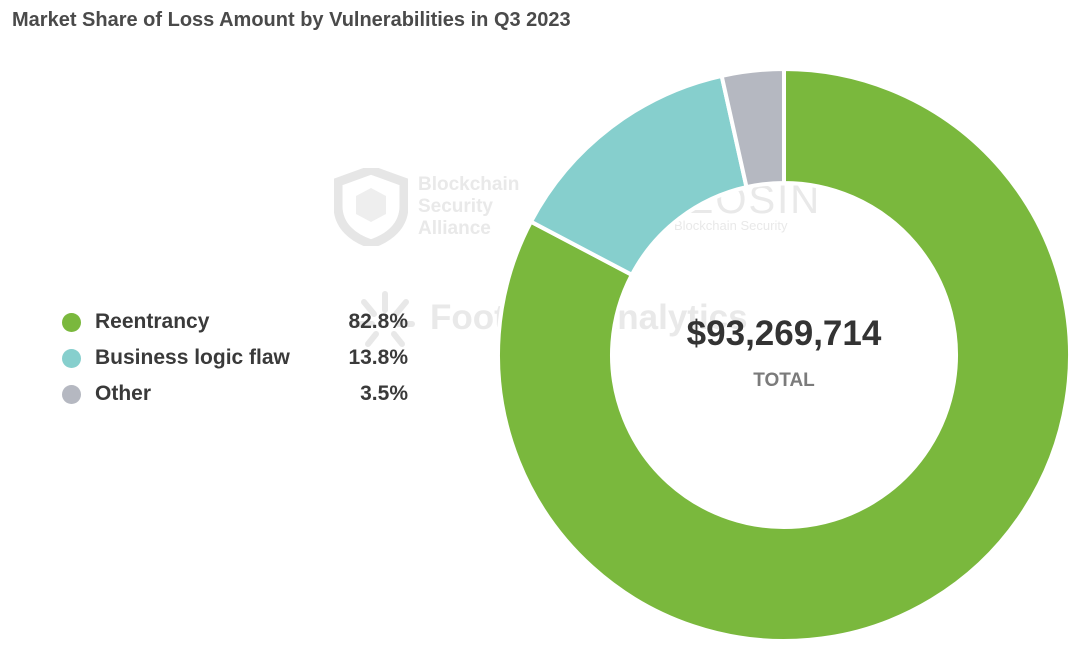 The image size is (1080, 656). What do you see at coordinates (152, 321) in the screenshot?
I see `legend-label: Reentrancy` at bounding box center [152, 321].